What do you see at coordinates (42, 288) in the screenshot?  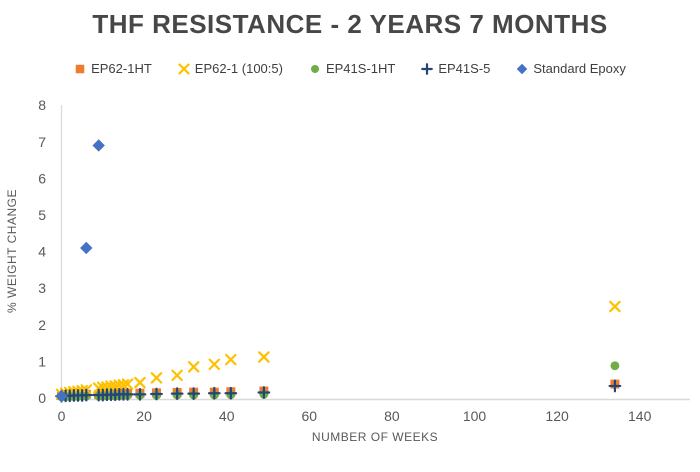 I see `y-tick-label: 3` at bounding box center [42, 288].